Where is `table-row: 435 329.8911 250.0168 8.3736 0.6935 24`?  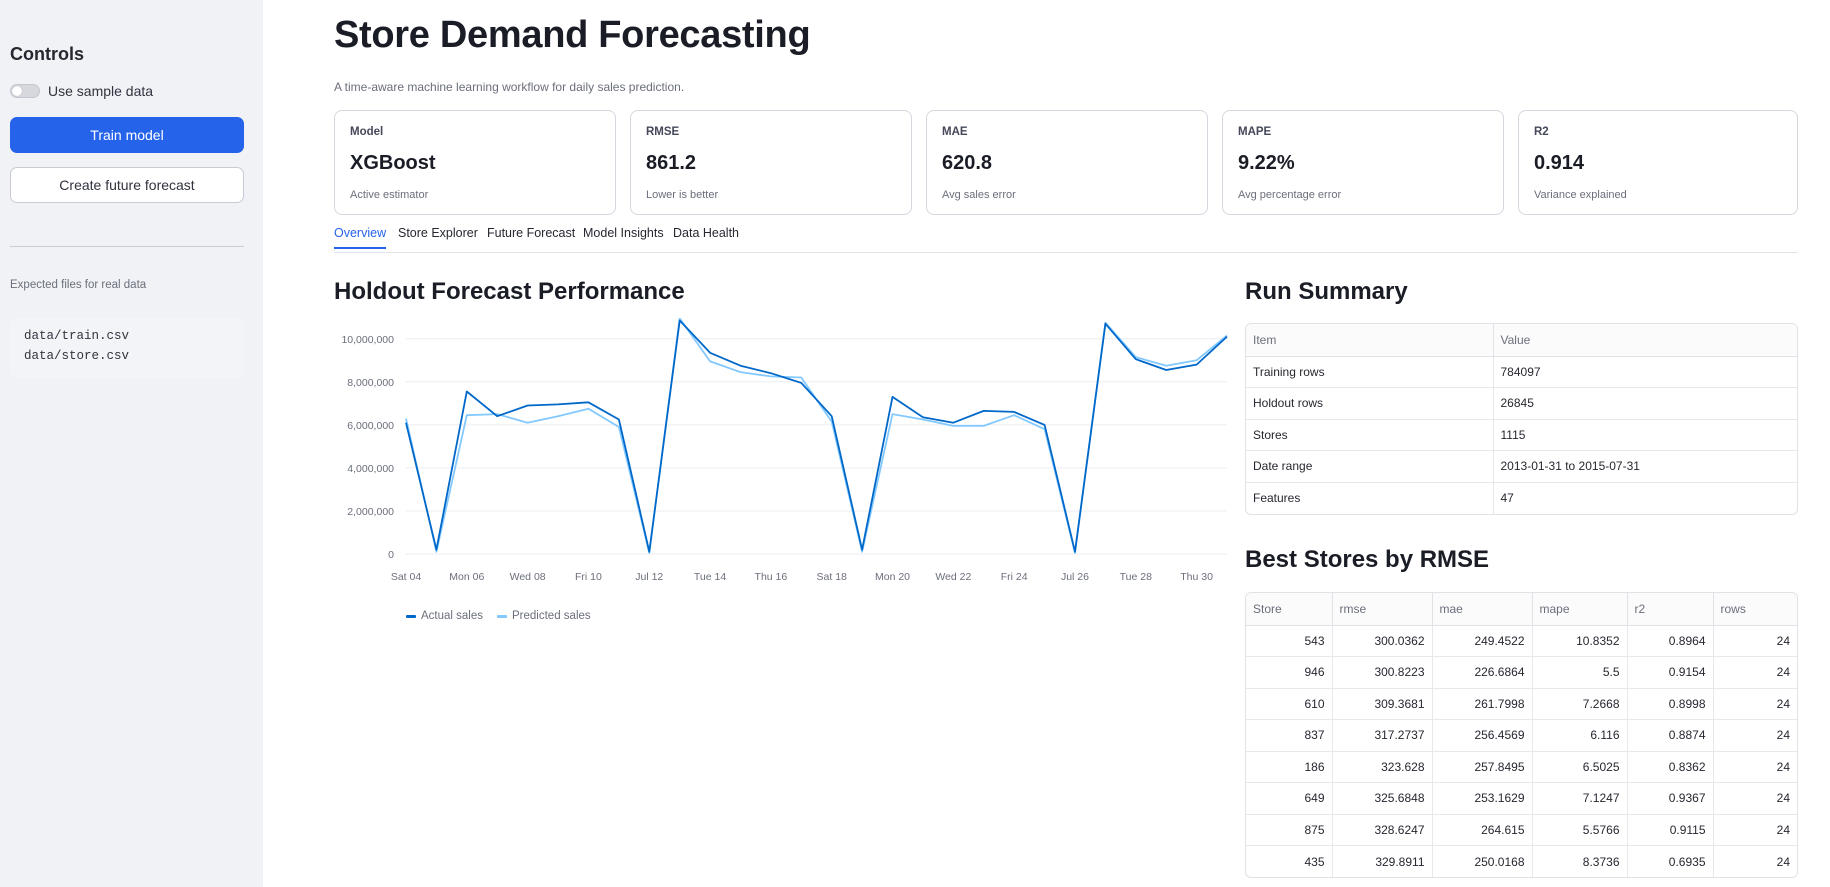
table-row: 435 329.8911 250.0168 8.3736 0.6935 24 is located at coordinates (1521, 861).